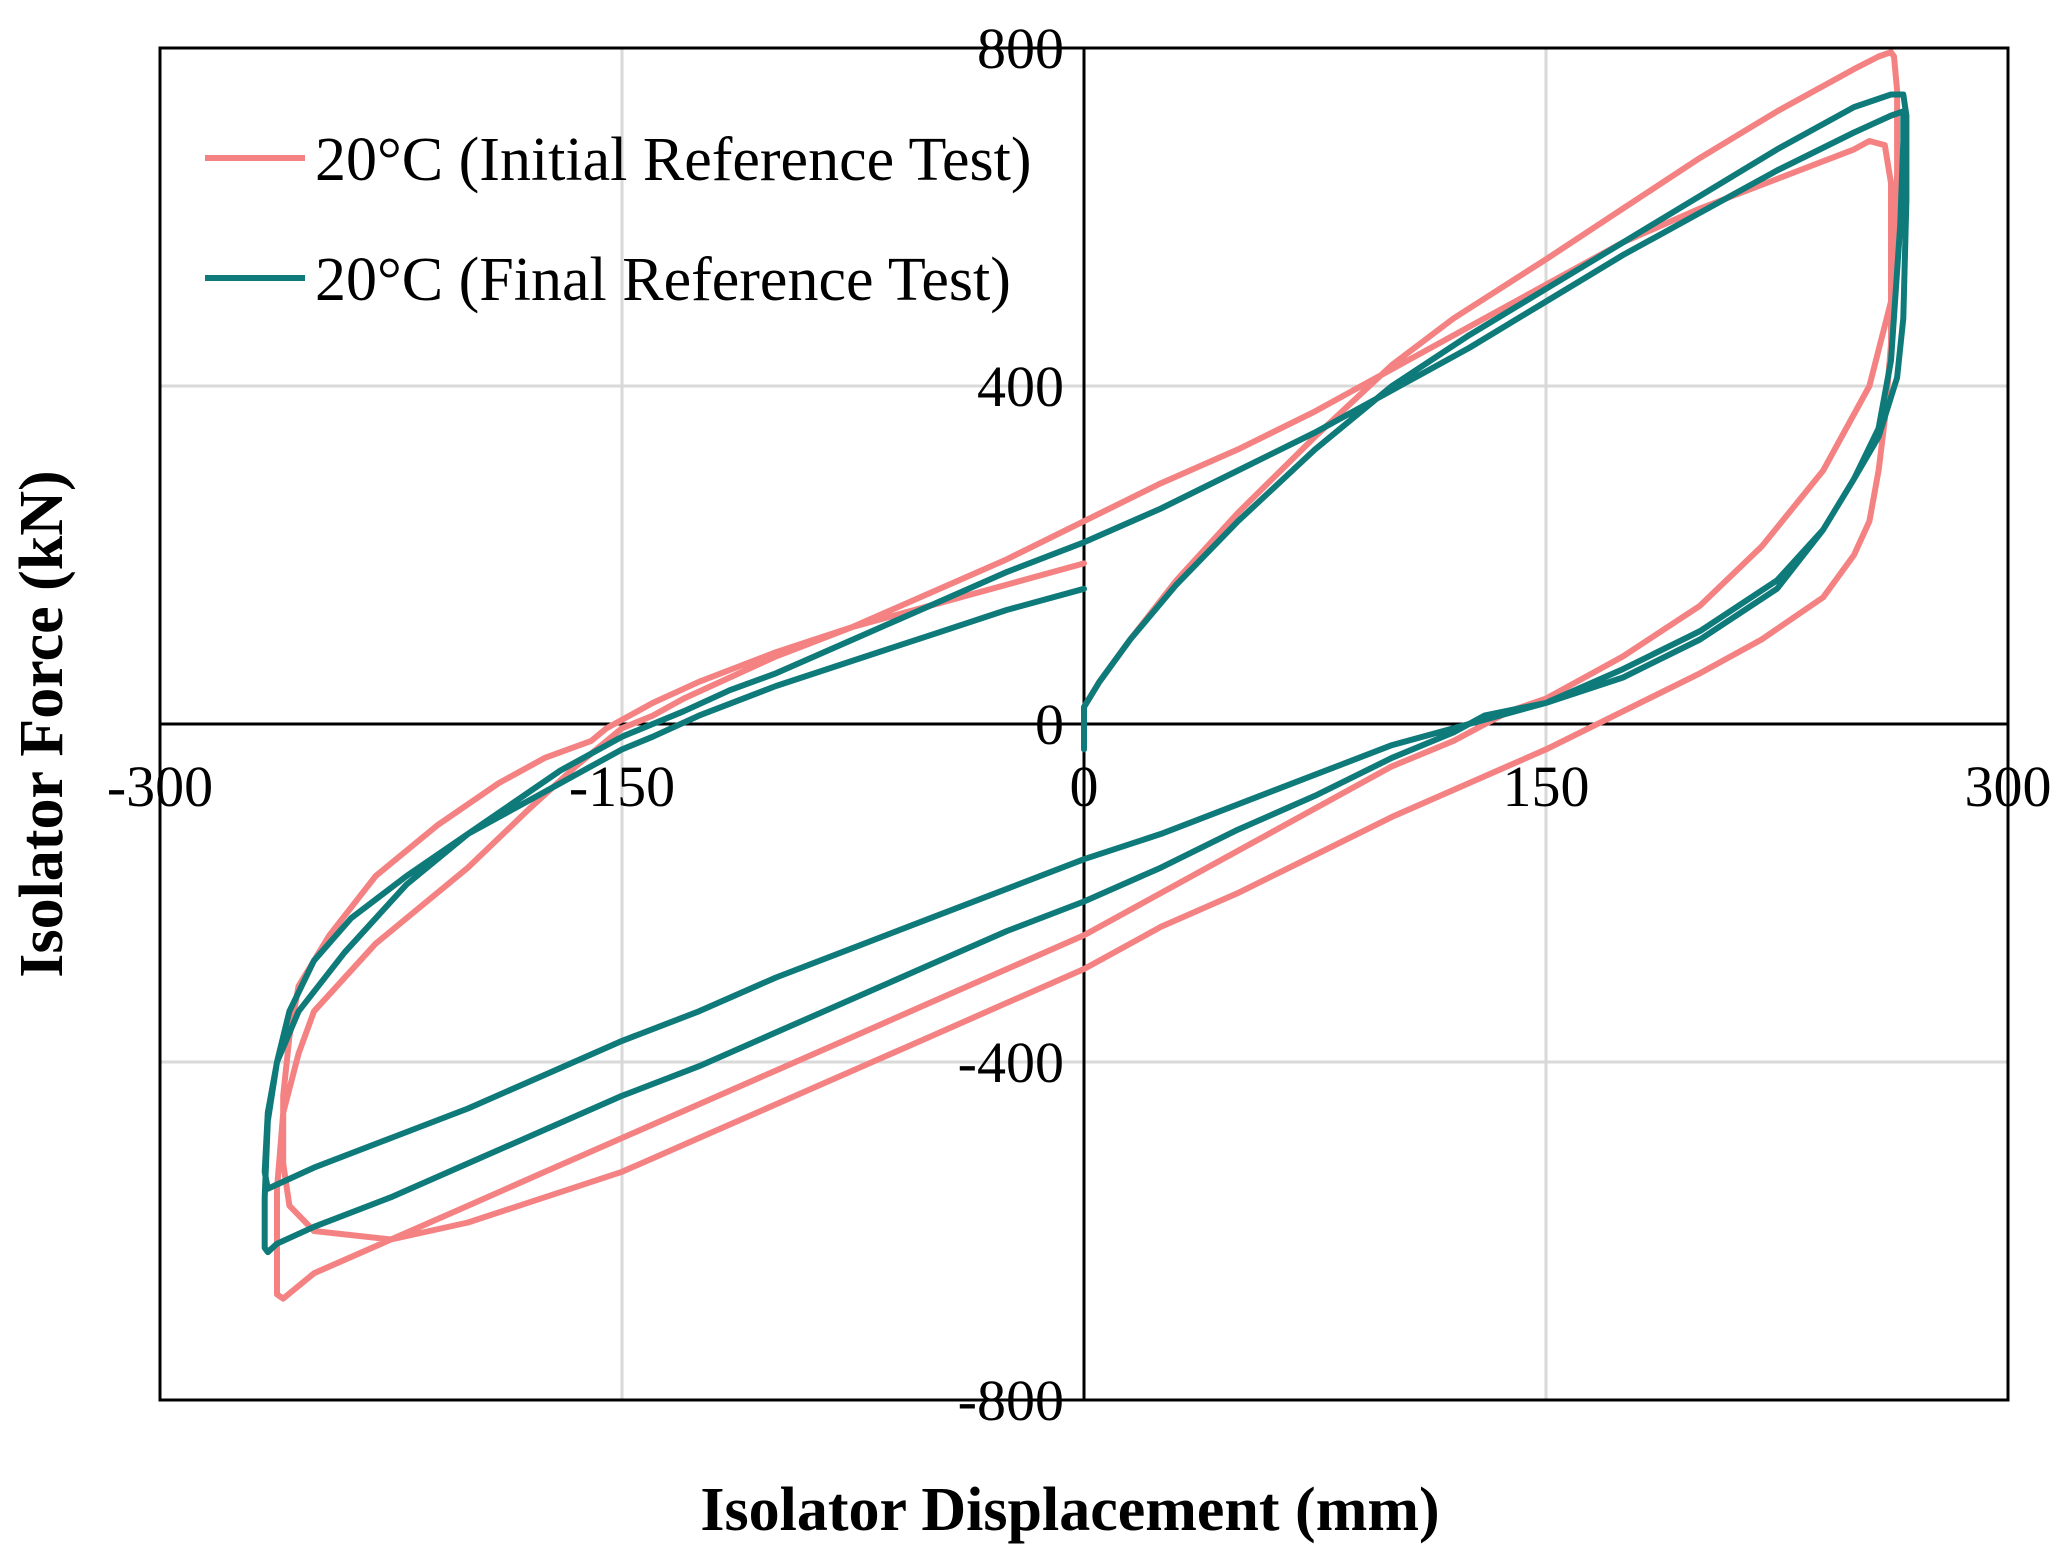  I want to click on y-tick-label: -400, so click(1011, 1062).